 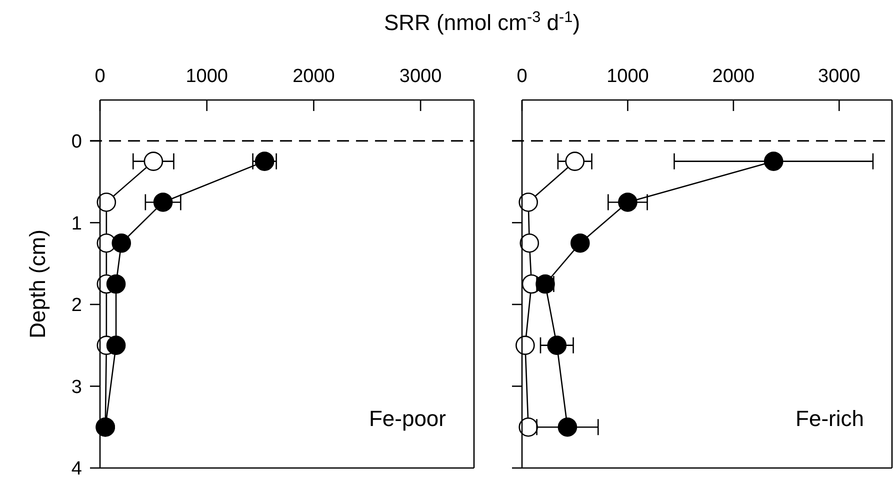 I want to click on annotation: Fe-poor, so click(x=407, y=418).